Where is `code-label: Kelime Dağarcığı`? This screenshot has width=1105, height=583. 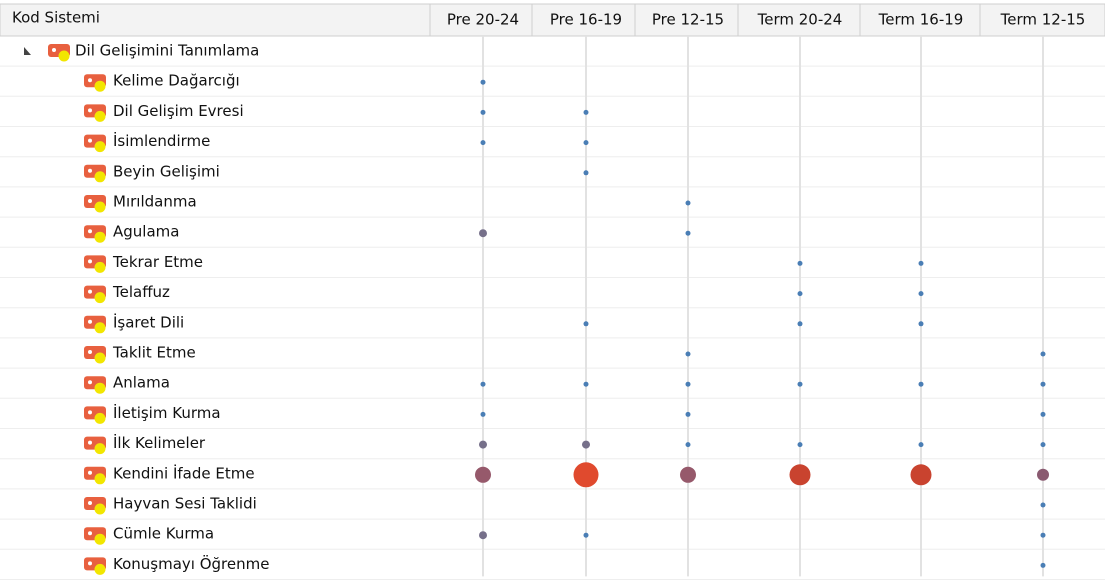 code-label: Kelime Dağarcığı is located at coordinates (176, 81).